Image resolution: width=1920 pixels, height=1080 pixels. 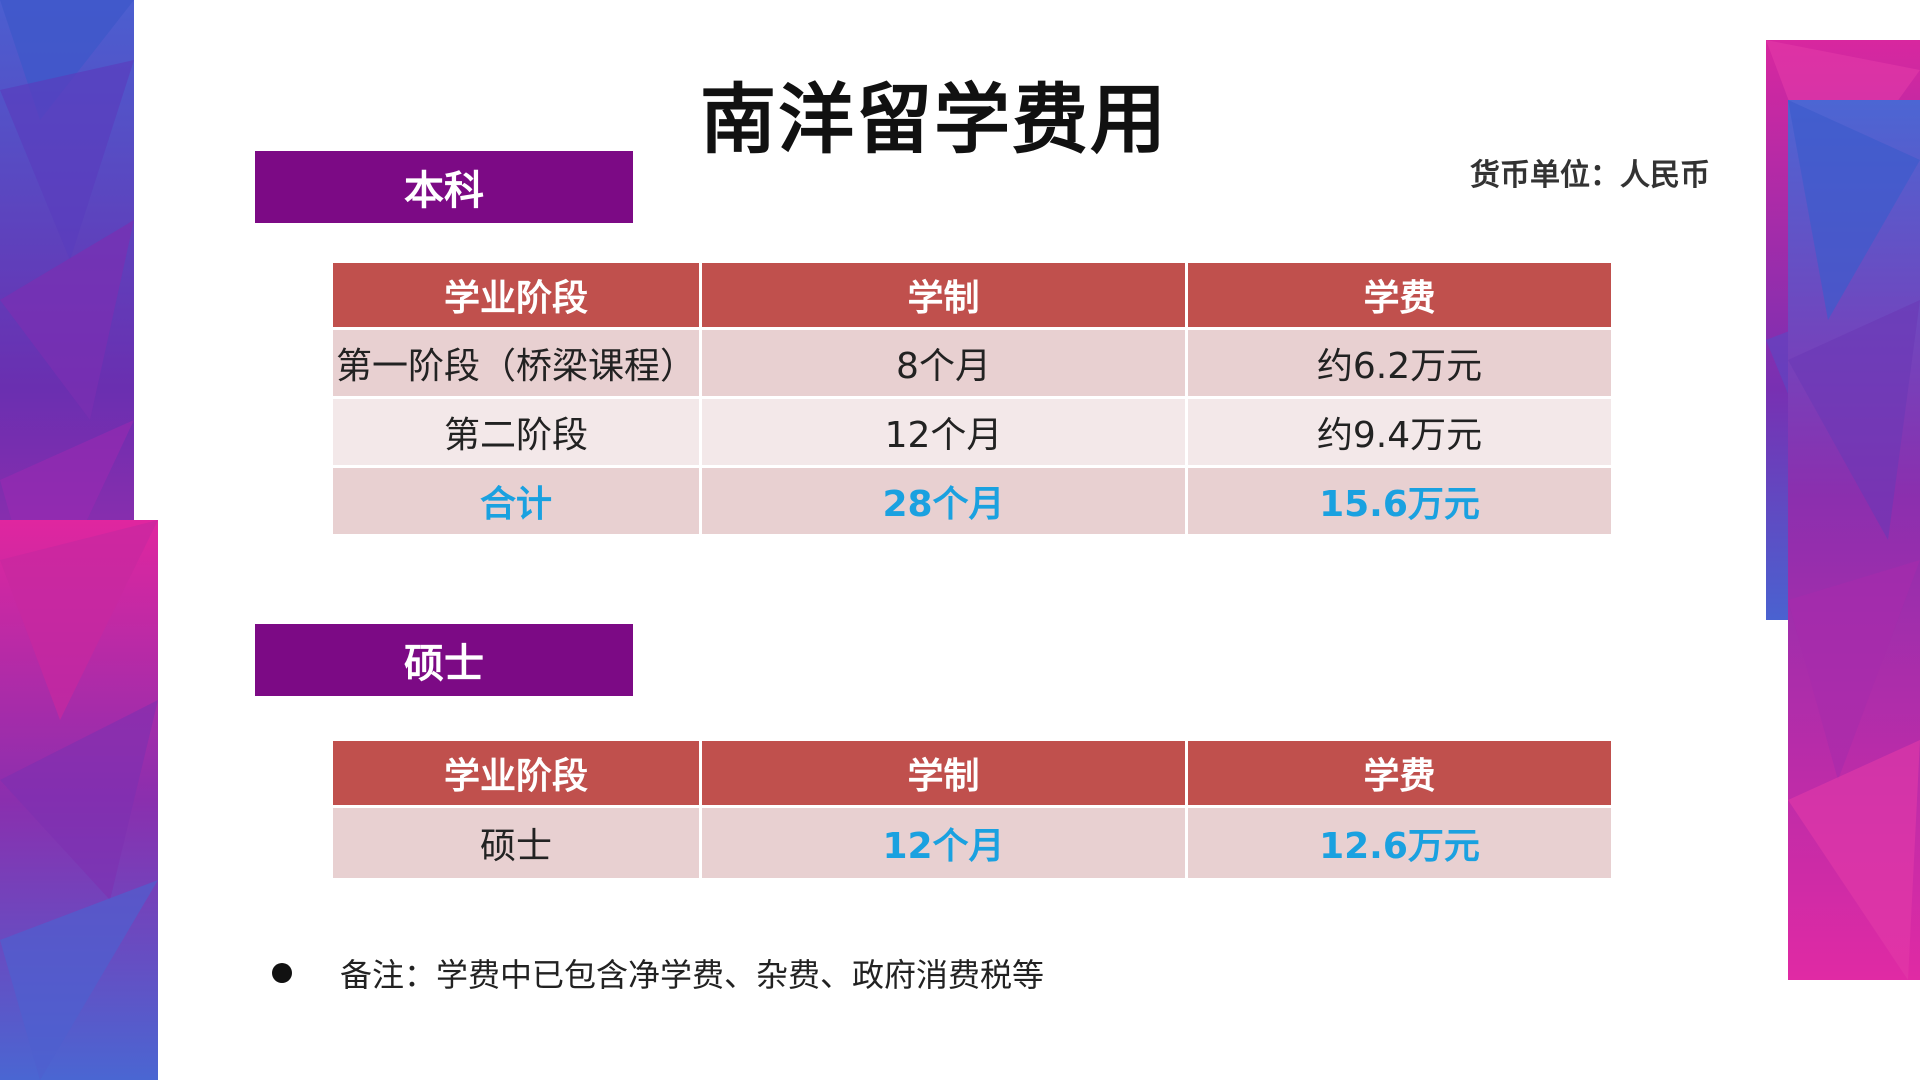 I want to click on footnote: 备注：学费中已包含净学费、杂费、政府消费税等, so click(x=658, y=973).